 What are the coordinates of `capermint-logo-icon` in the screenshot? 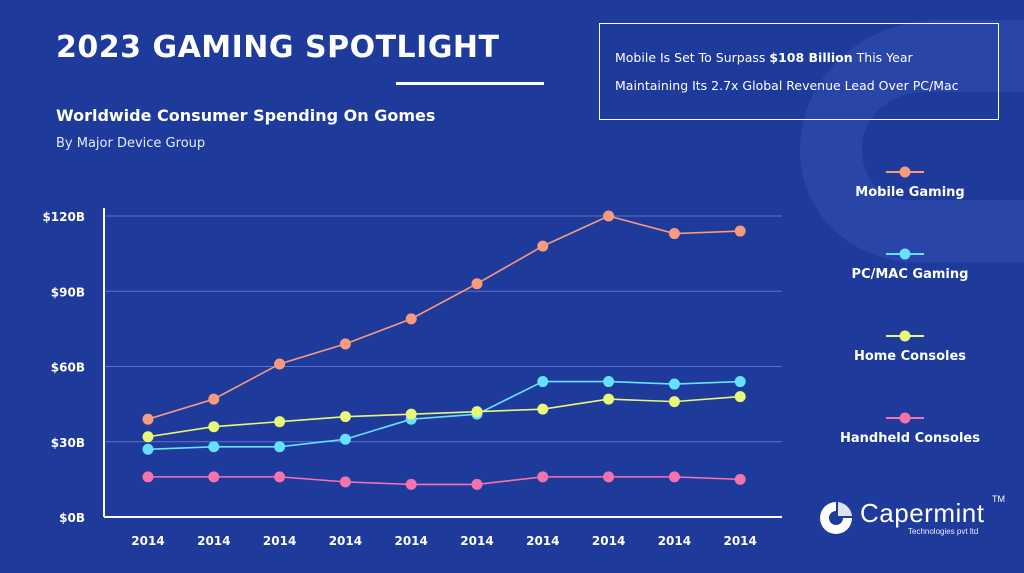 It's located at (836, 518).